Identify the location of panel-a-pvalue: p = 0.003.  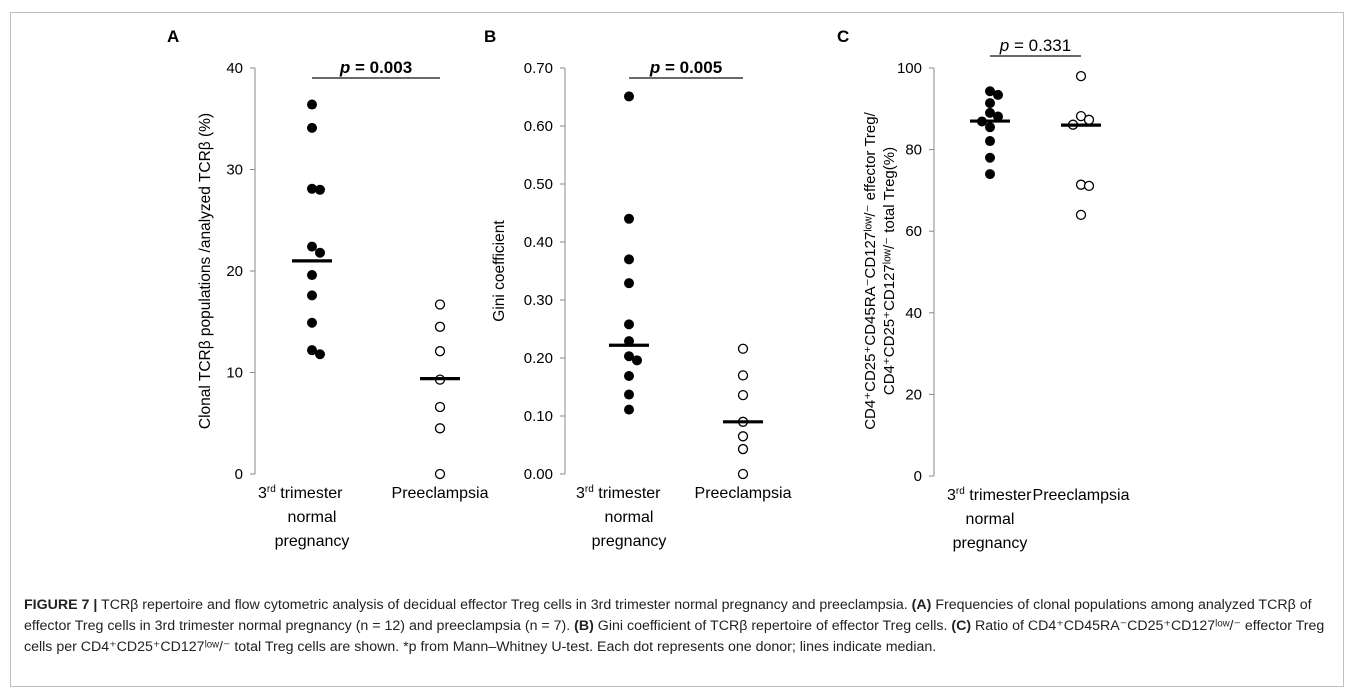
(375, 67).